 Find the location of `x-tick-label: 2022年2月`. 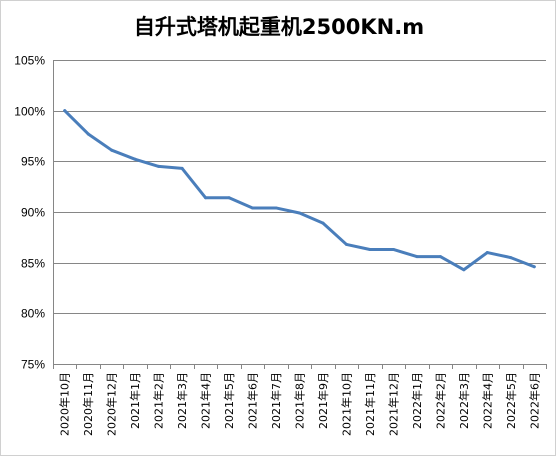

x-tick-label: 2022年2月 is located at coordinates (440, 400).